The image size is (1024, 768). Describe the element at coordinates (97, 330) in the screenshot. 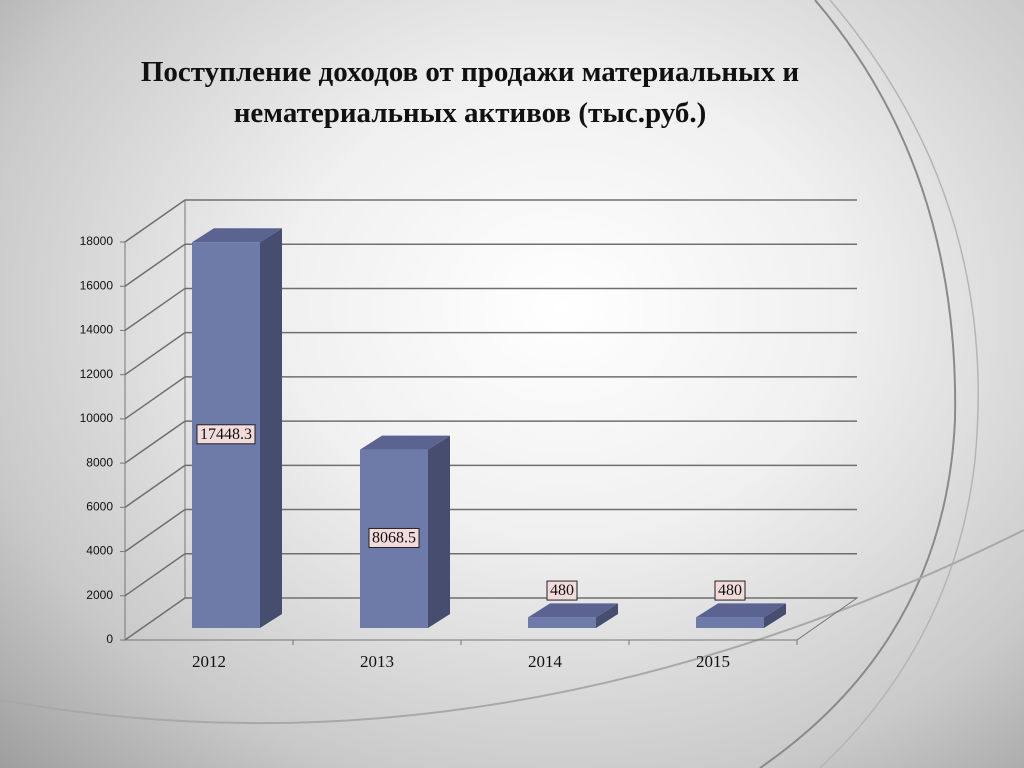

I see `y-tick-label: 14000` at that location.